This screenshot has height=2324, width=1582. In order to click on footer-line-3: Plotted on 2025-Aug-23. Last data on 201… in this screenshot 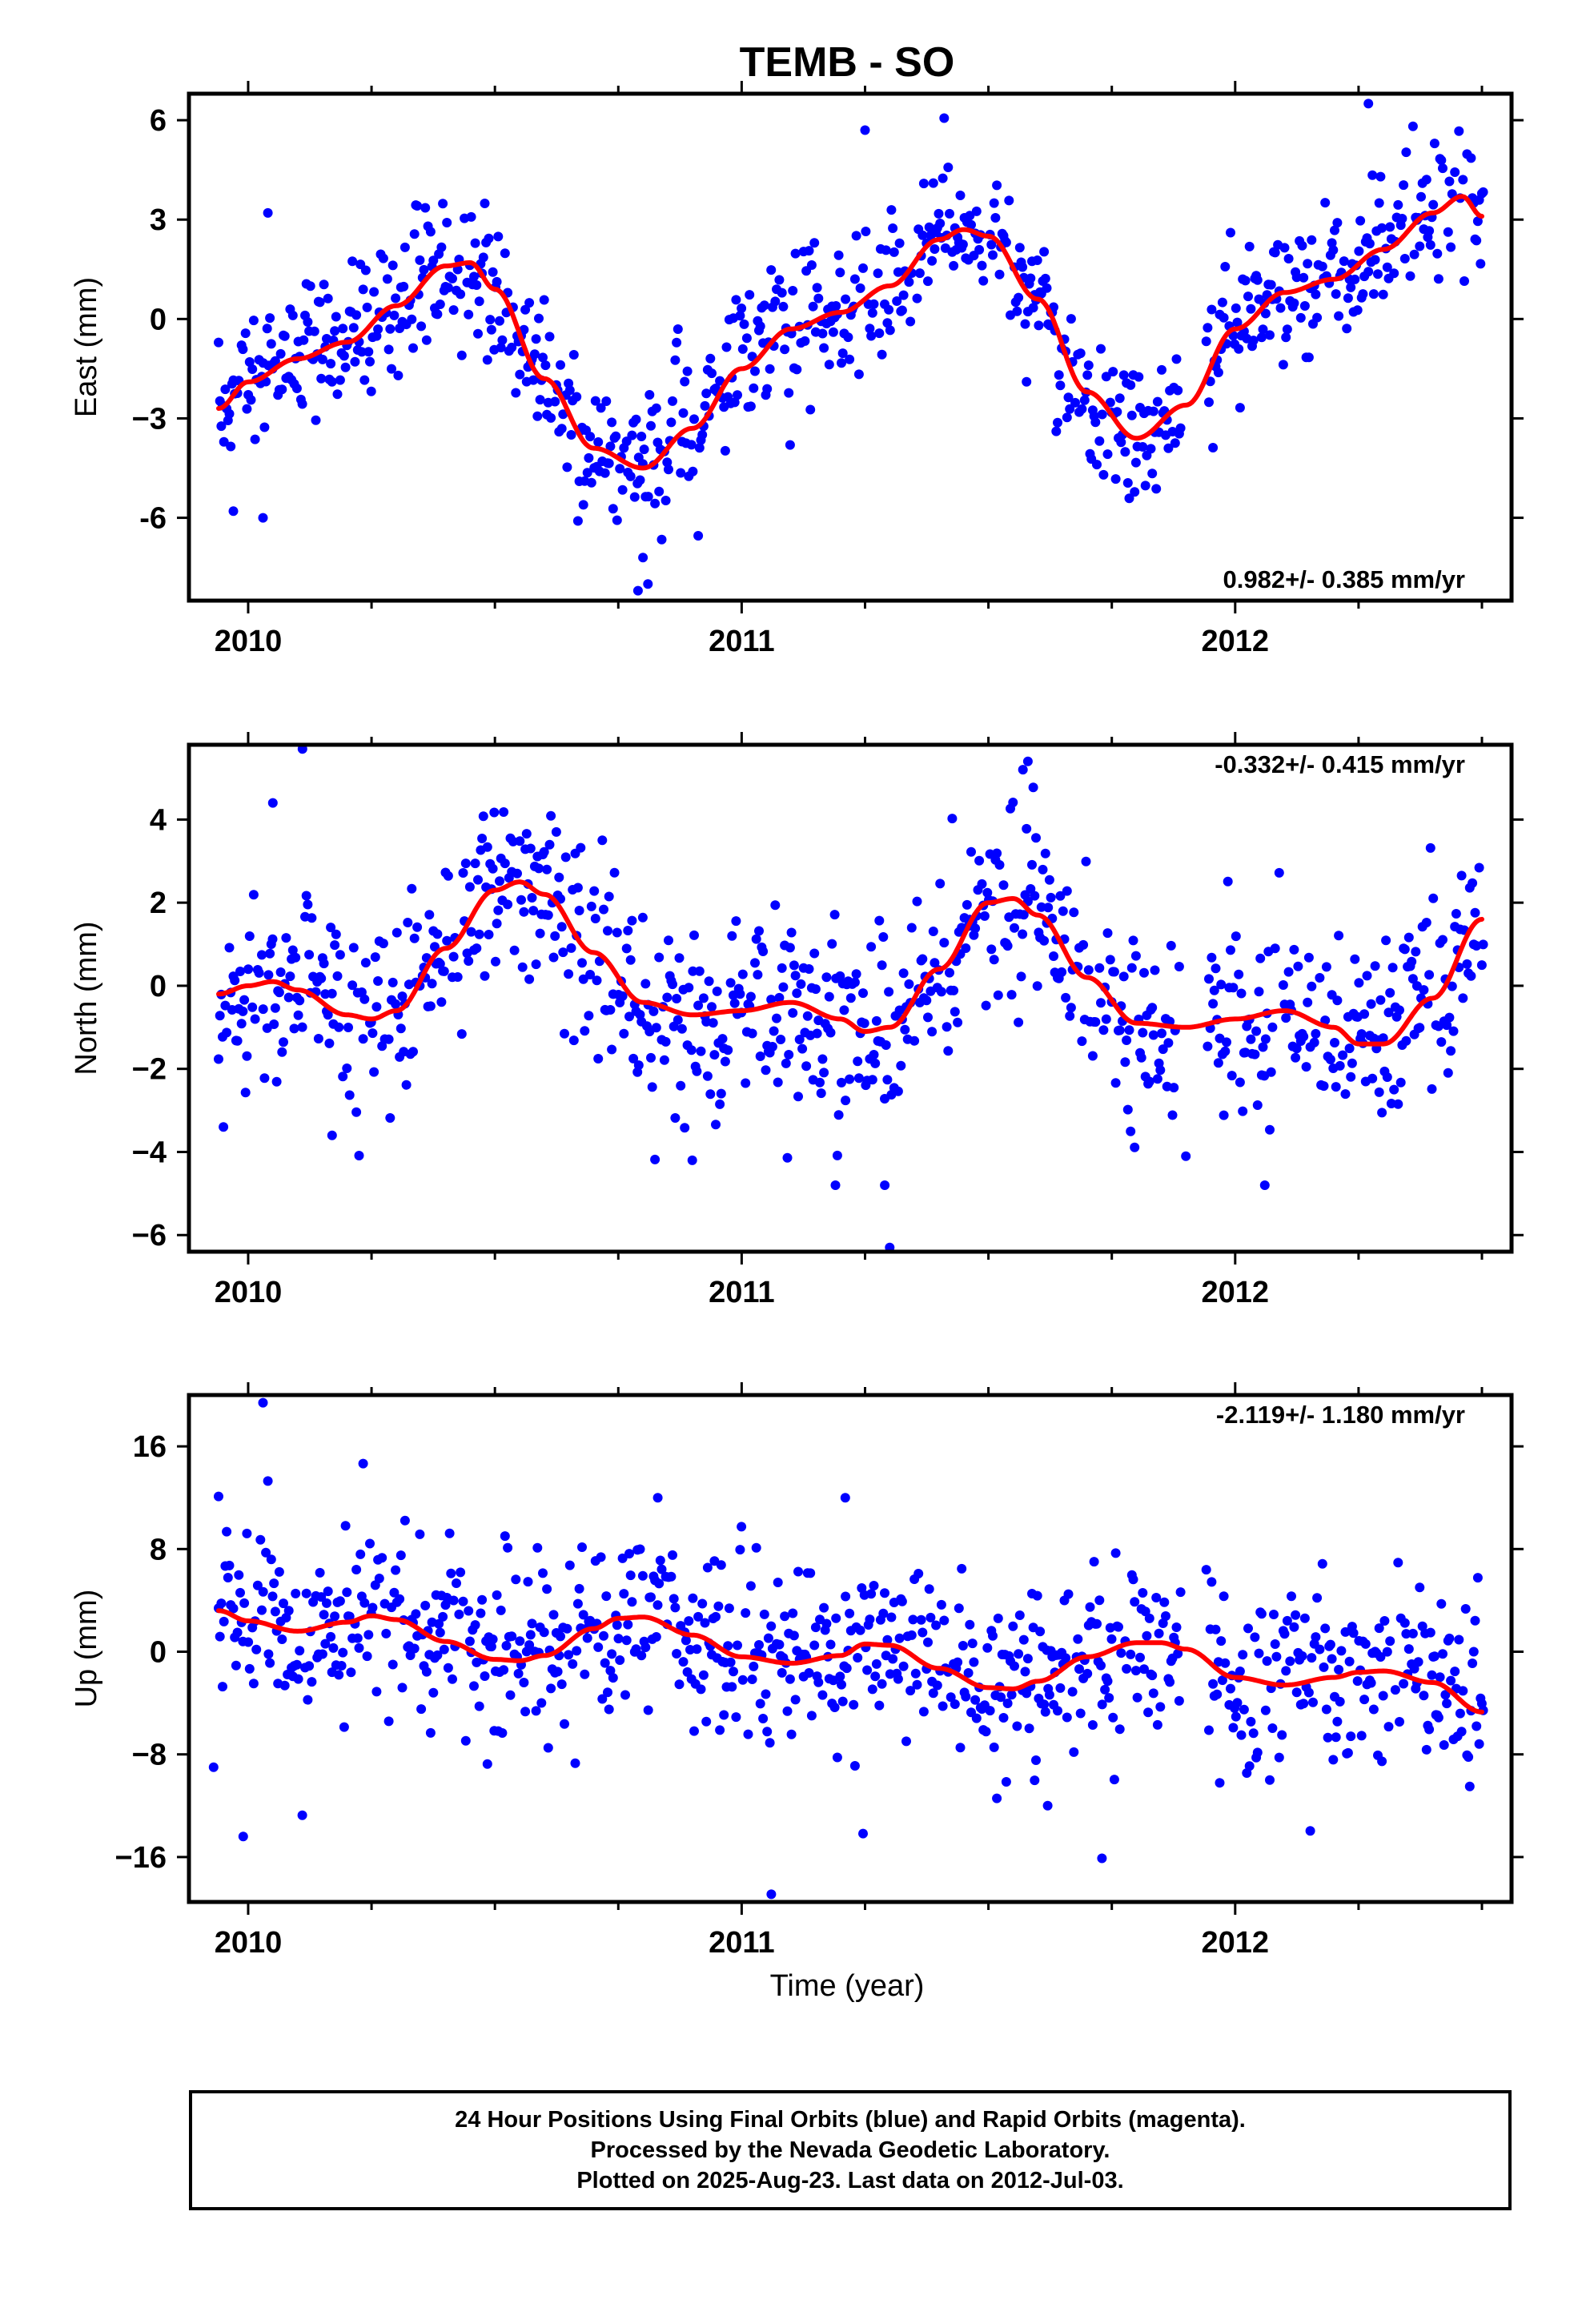, I will do `click(850, 2180)`.